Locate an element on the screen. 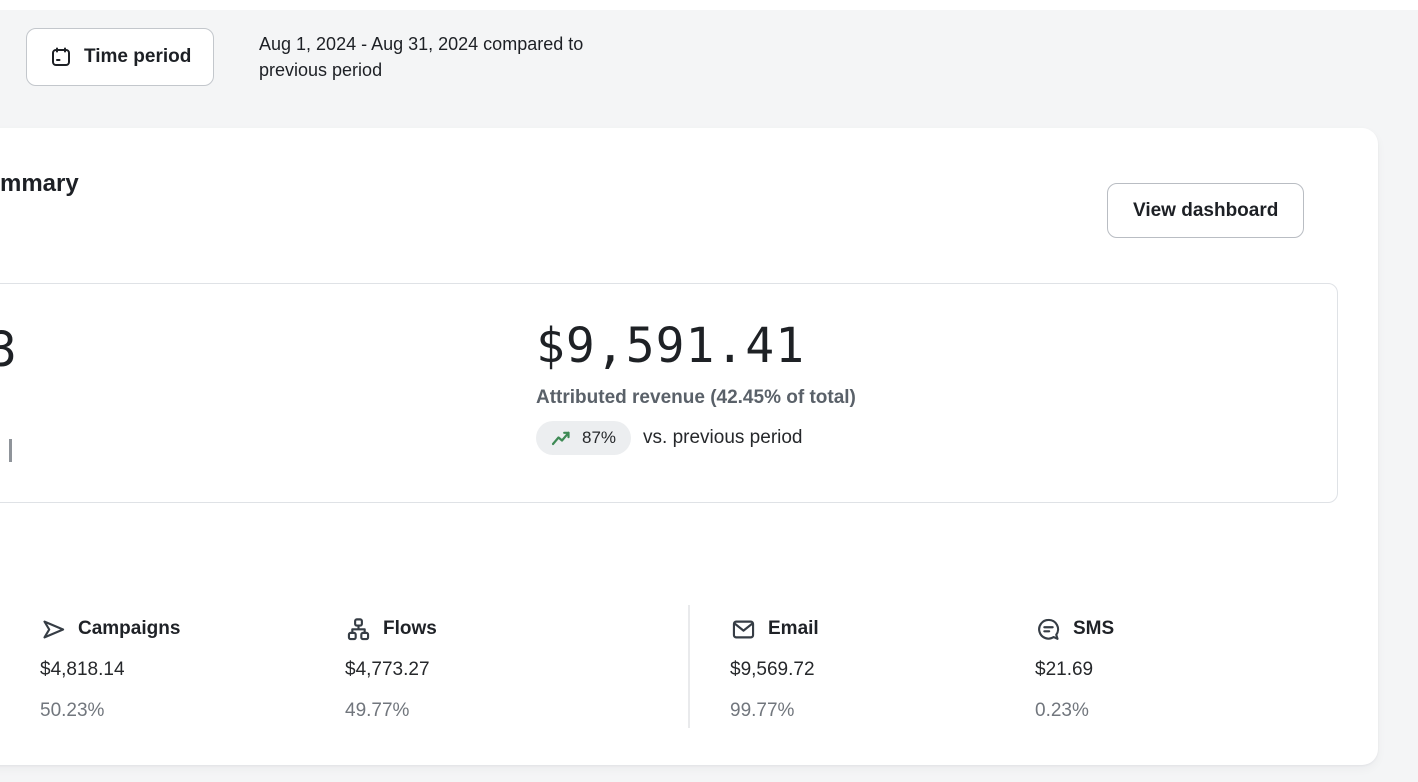 The height and width of the screenshot is (782, 1418). change-vs-previous-row: 87% vs. previous period is located at coordinates (696, 438).